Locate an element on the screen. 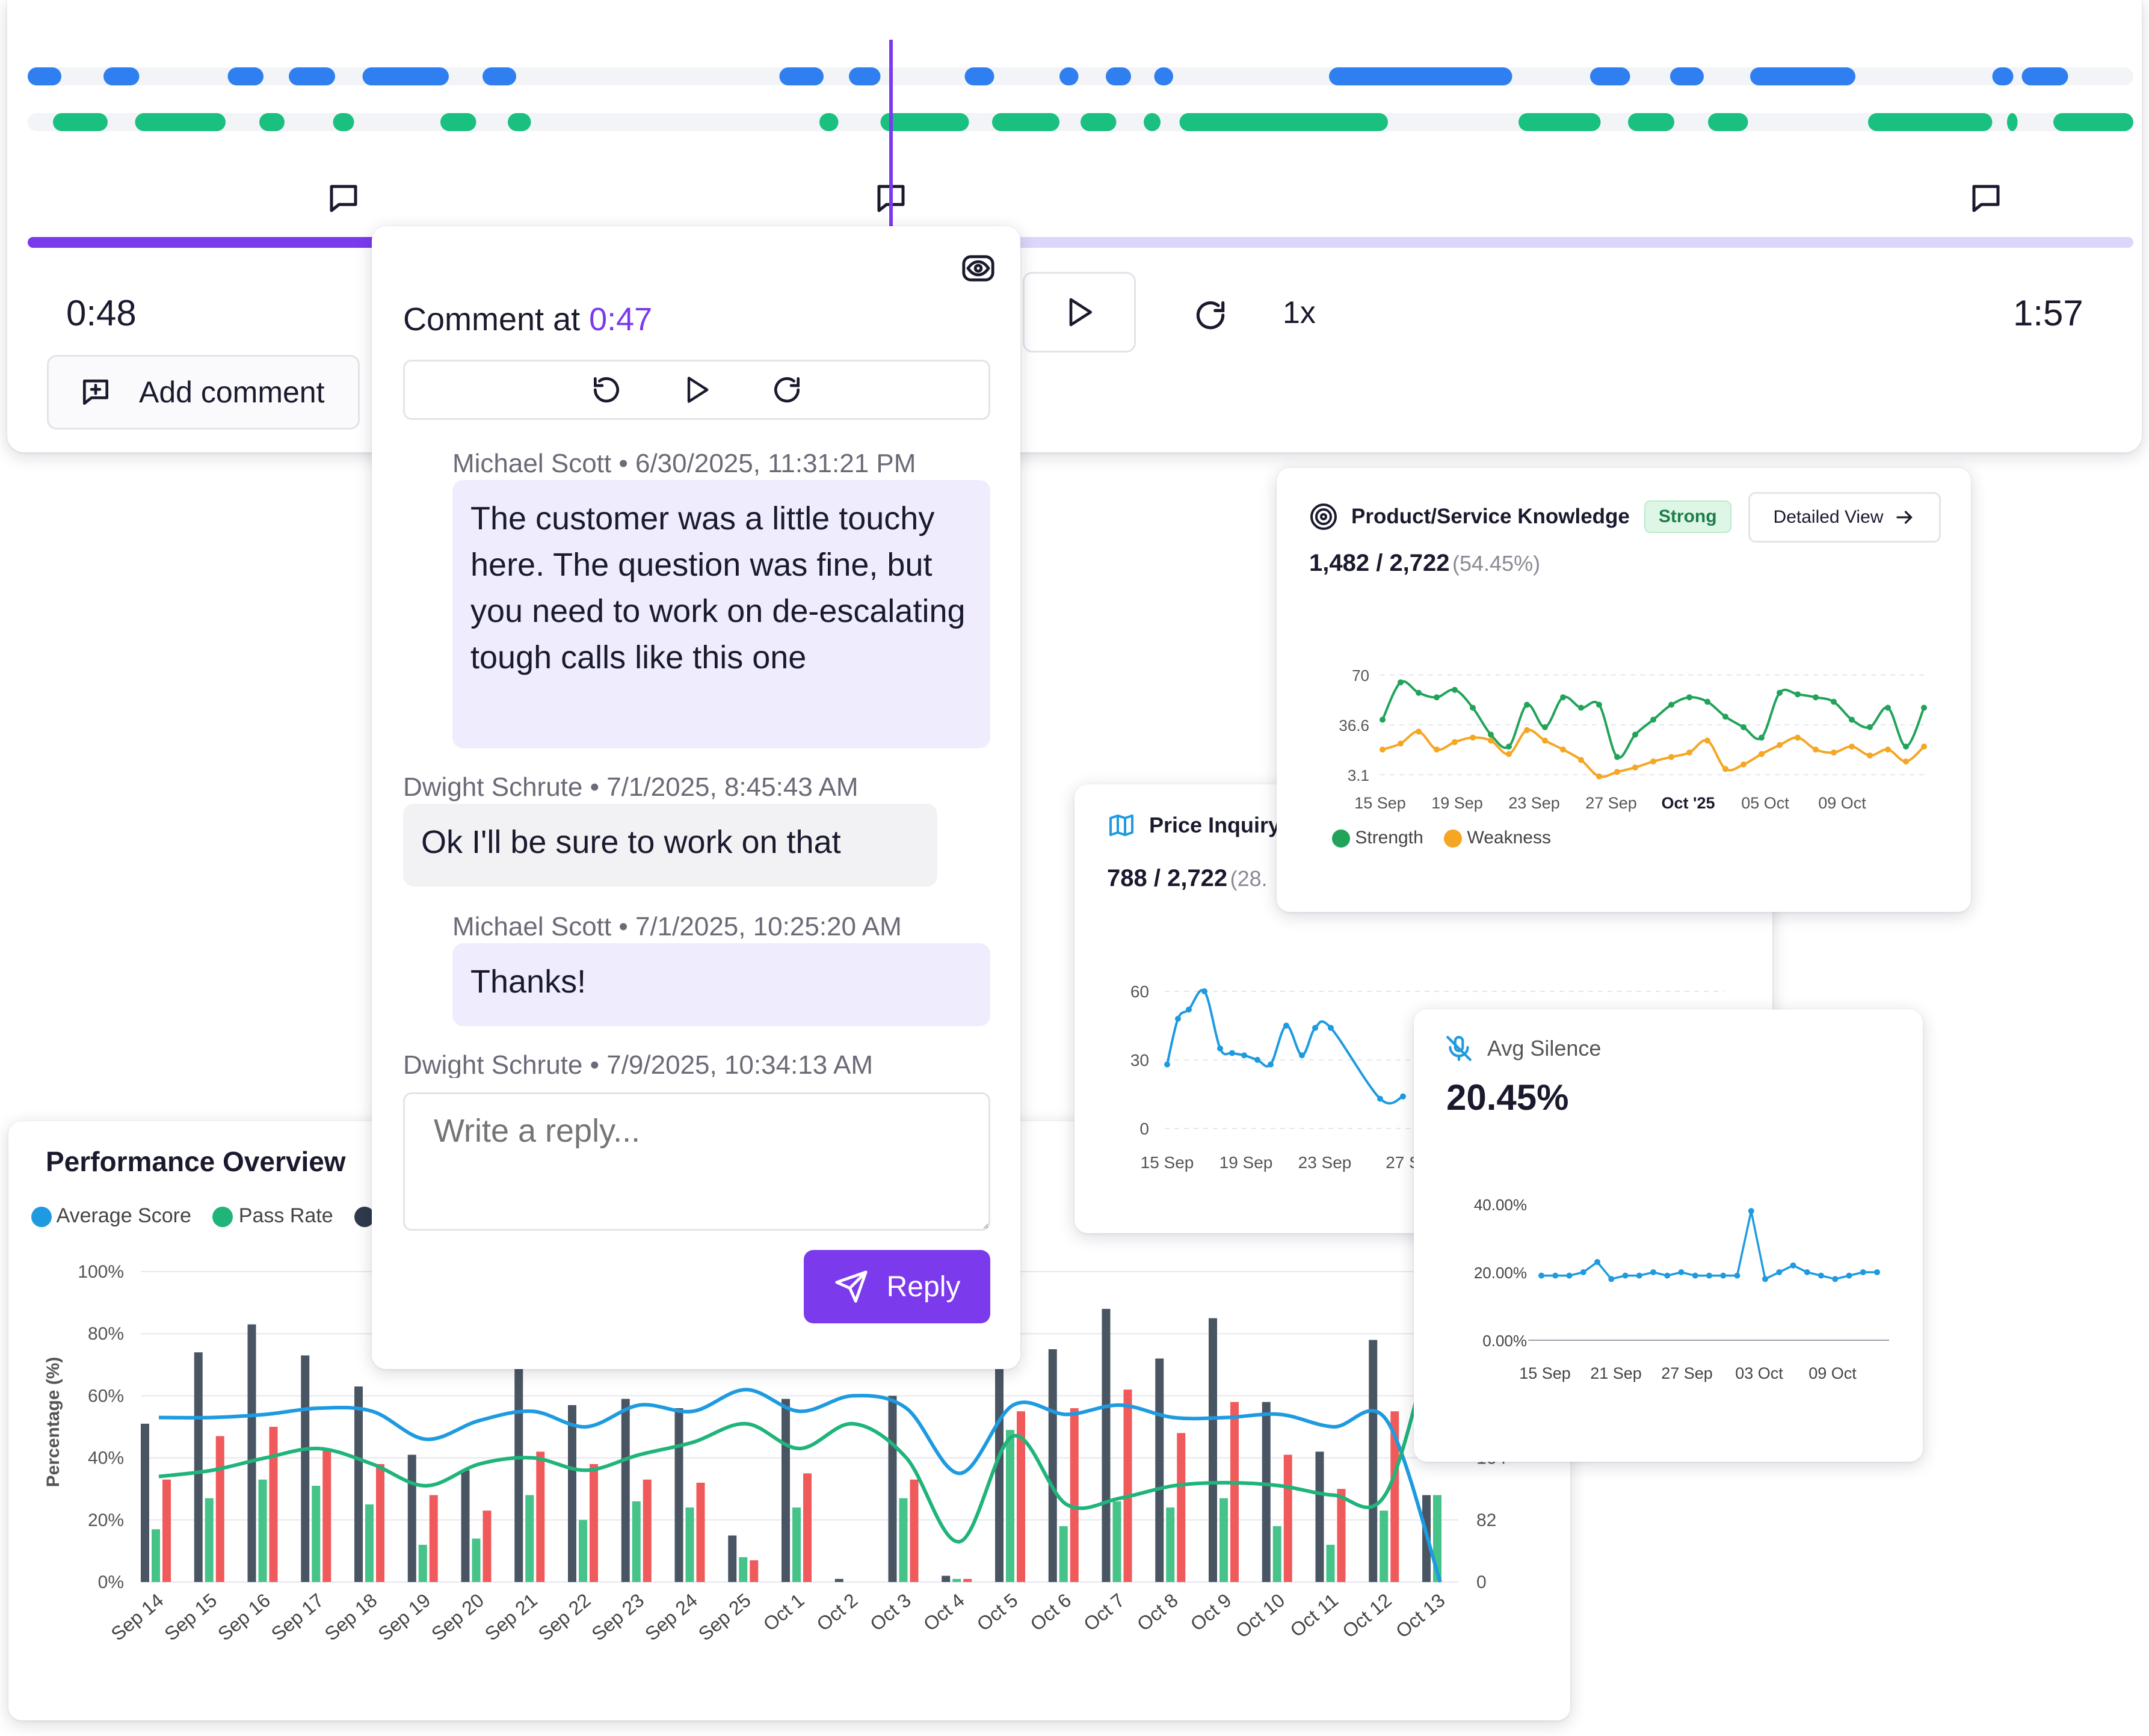  x-tick-label: Oct 13 is located at coordinates (1420, 1615).